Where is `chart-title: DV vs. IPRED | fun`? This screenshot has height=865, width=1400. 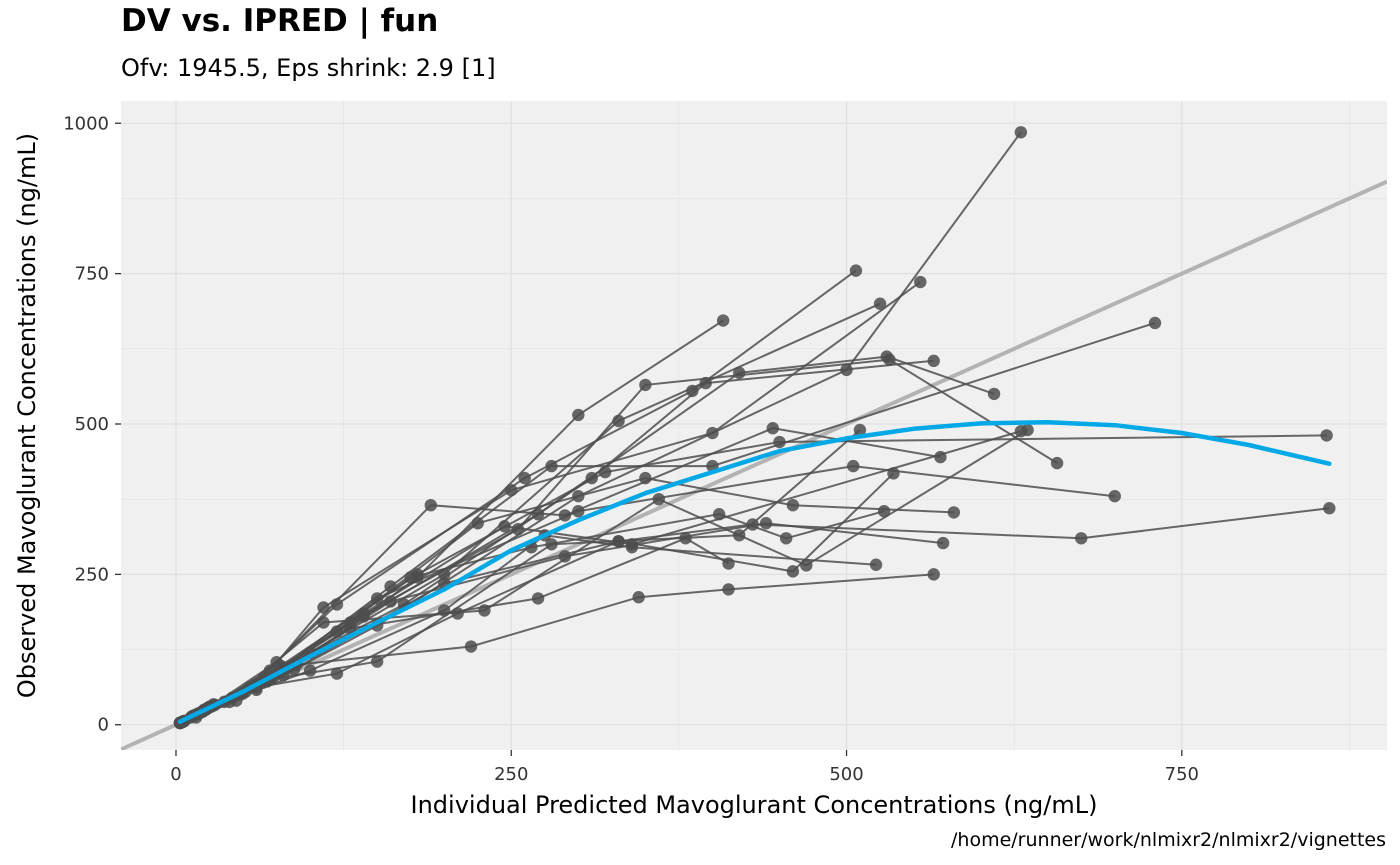
chart-title: DV vs. IPRED | fun is located at coordinates (280, 21).